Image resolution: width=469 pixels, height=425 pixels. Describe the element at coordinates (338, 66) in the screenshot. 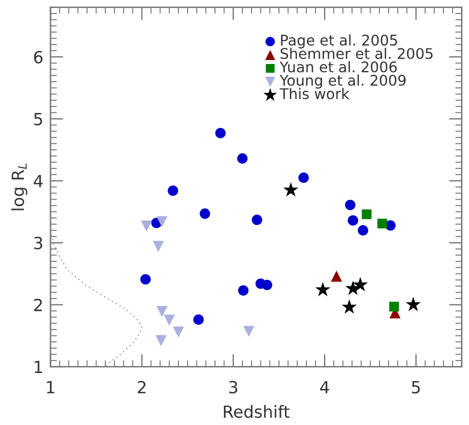

I see `legend-label: Yuan et al. 2006` at that location.